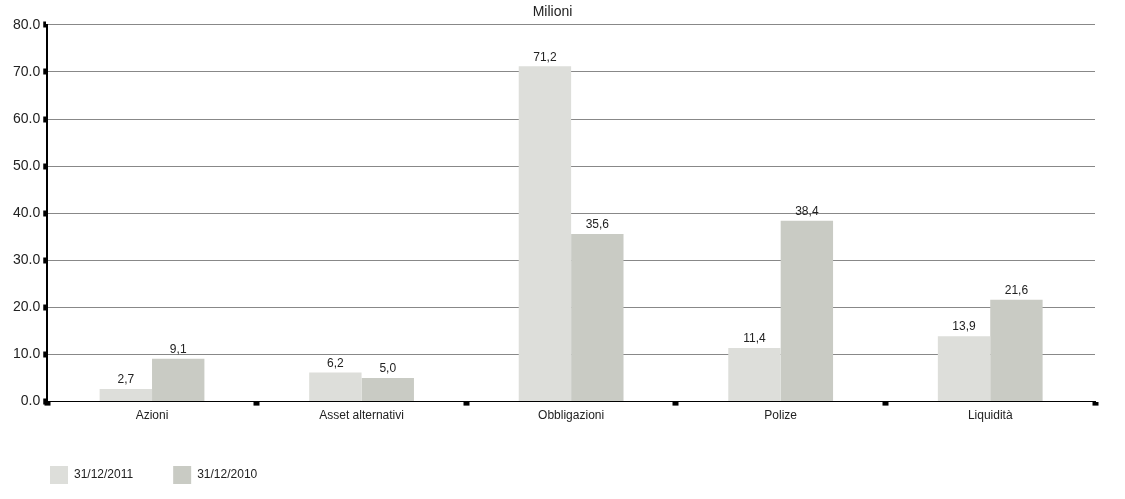 This screenshot has width=1125, height=499. I want to click on y-tick-label: 10.0, so click(27, 353).